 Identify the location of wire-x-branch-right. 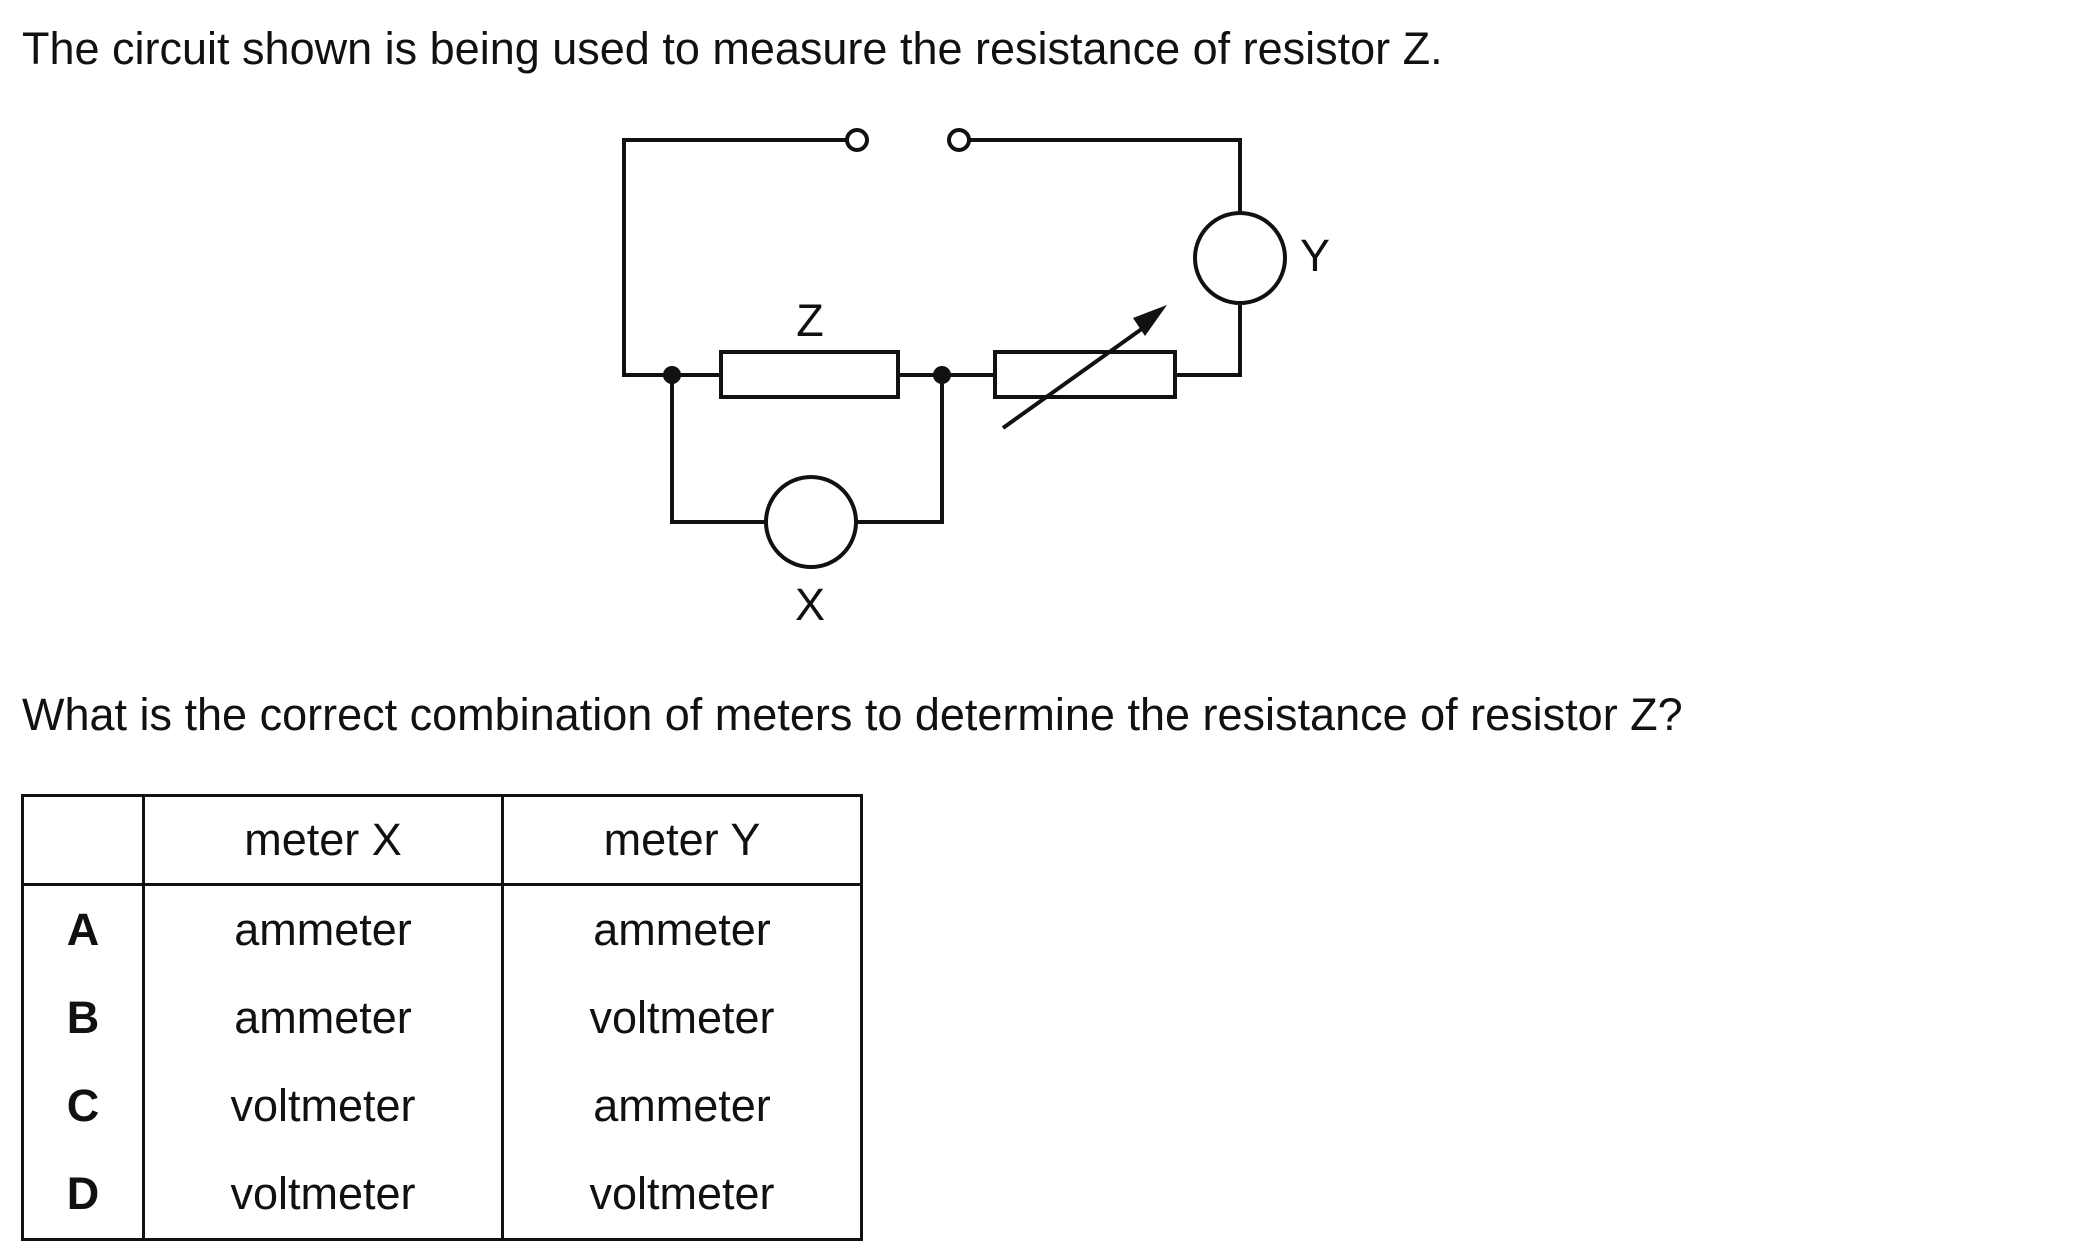
(899, 448).